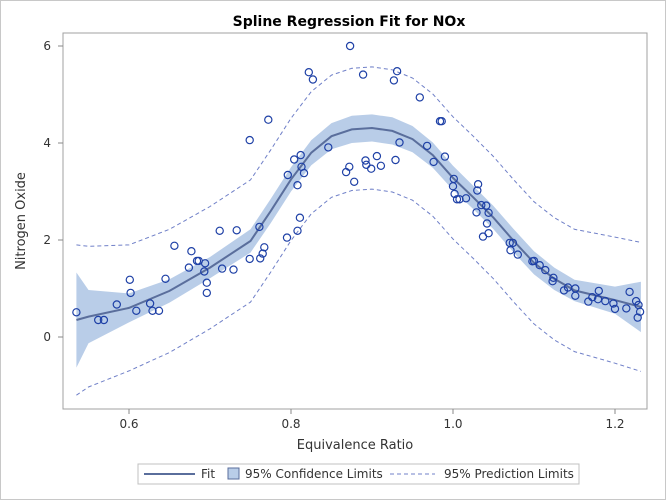 This screenshot has height=501, width=666. What do you see at coordinates (47, 143) in the screenshot?
I see `y-tick-label: 4` at bounding box center [47, 143].